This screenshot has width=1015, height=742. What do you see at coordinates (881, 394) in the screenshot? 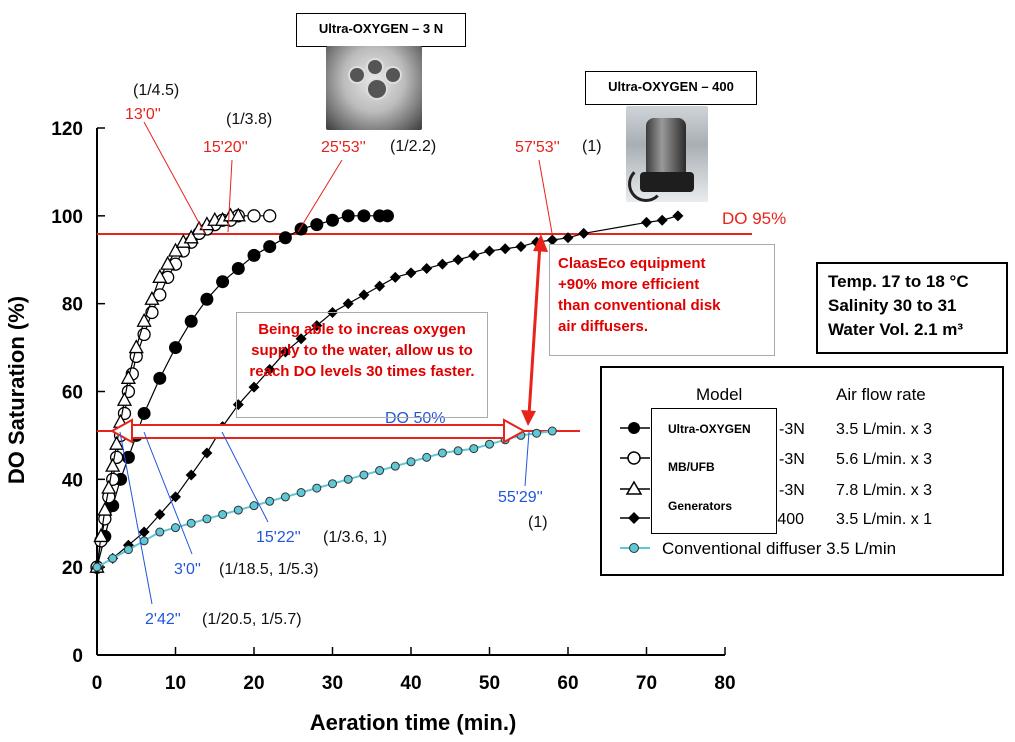
I see `legend-header-rate: Air flow rate` at bounding box center [881, 394].